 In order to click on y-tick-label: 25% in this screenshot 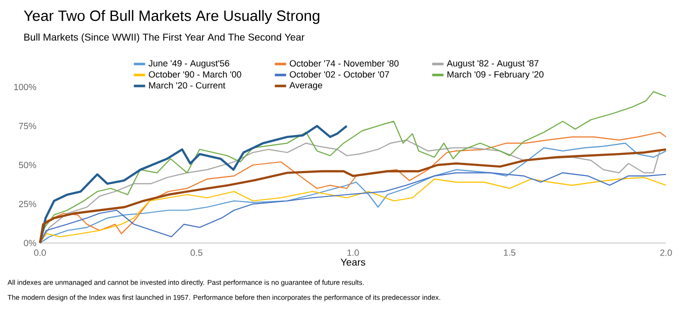, I will do `click(27, 204)`.